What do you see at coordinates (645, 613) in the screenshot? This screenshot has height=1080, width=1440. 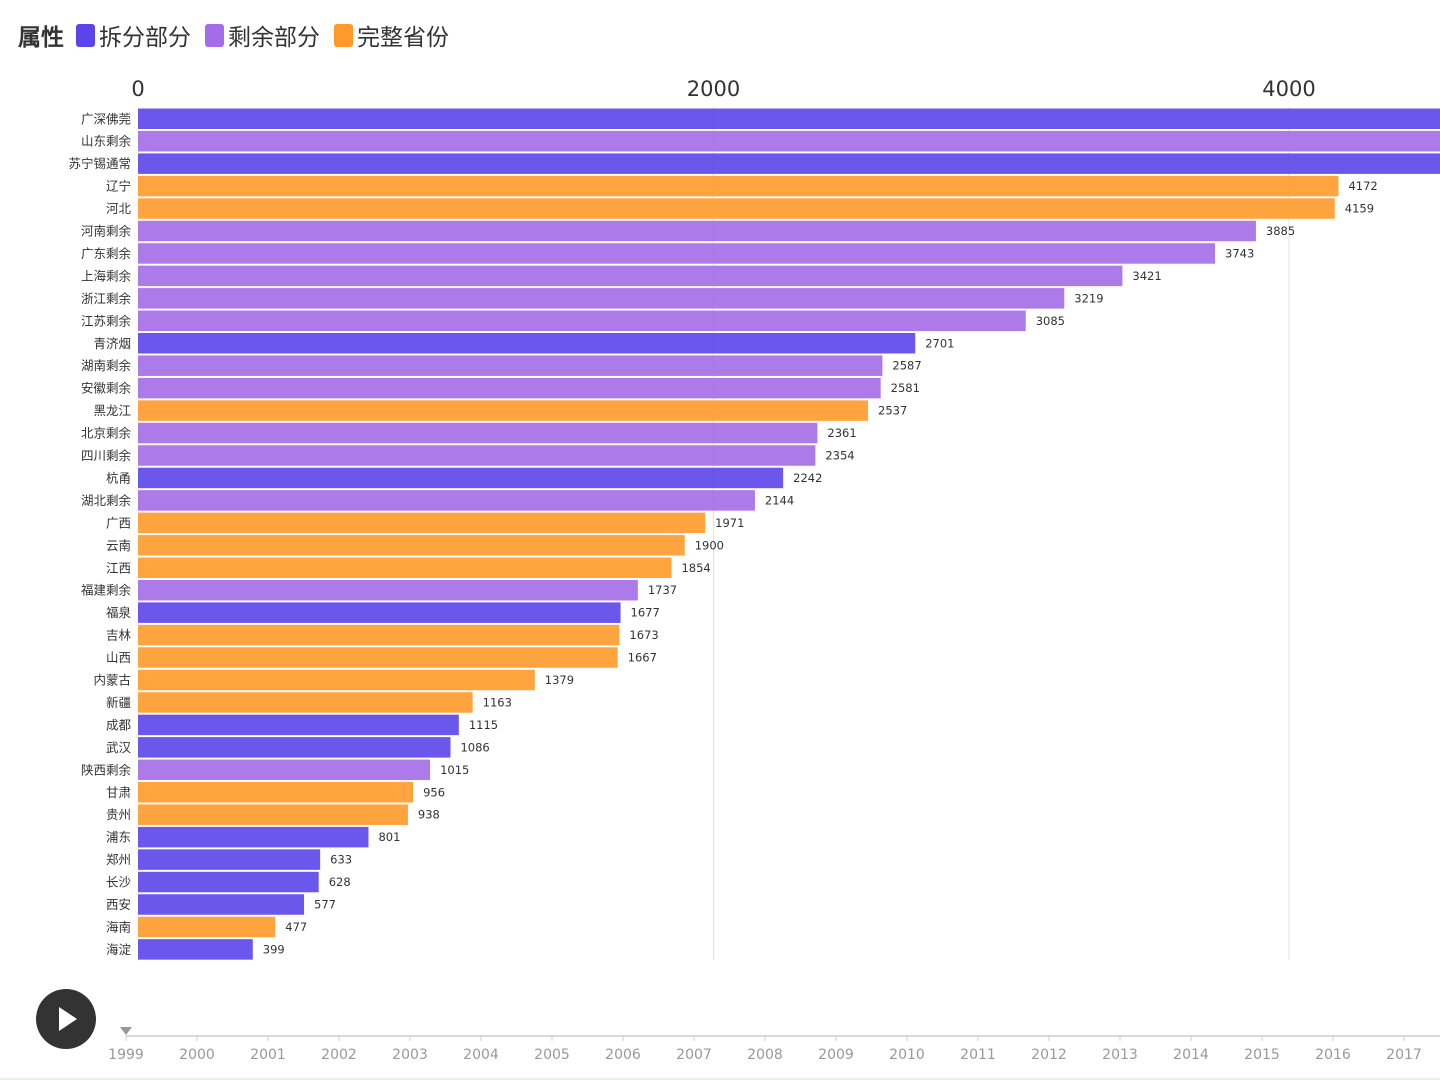 I see `value-label-福泉: 1677` at bounding box center [645, 613].